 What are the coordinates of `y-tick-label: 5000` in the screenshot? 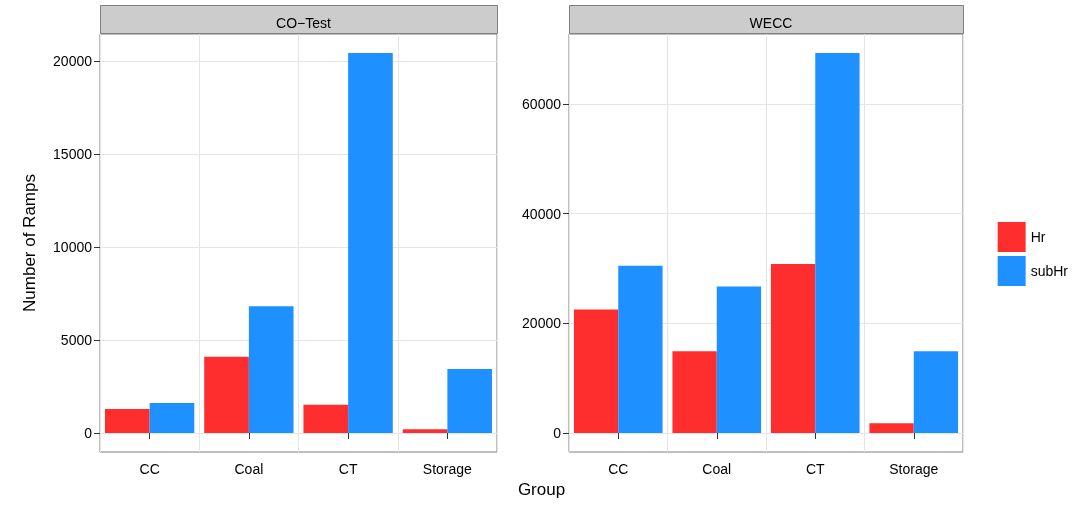 It's located at (76, 340).